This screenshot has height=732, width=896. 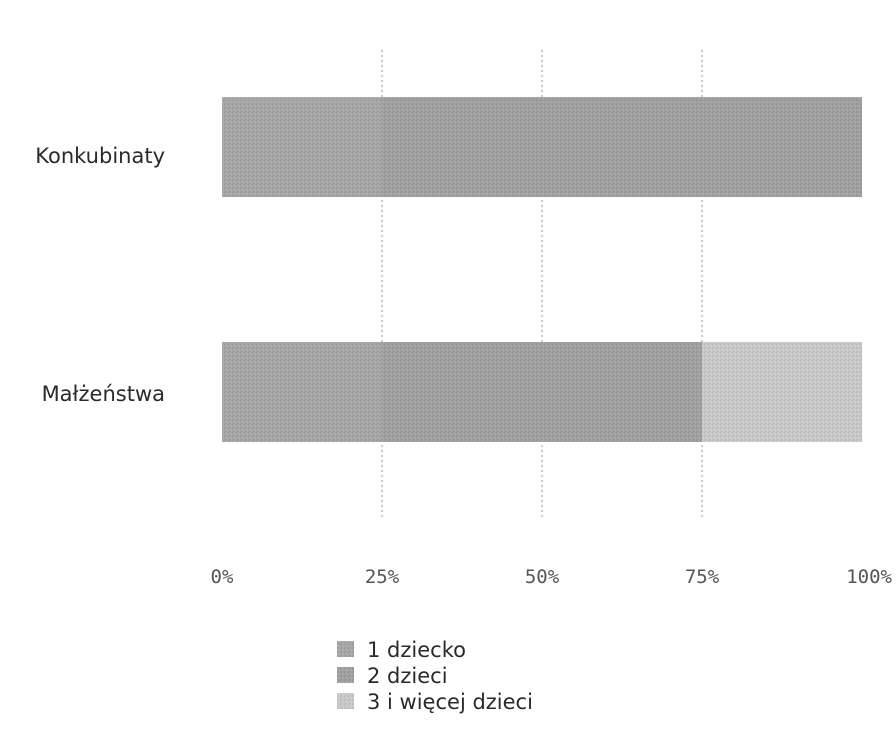 I want to click on legend-label: 3 i więcej dzieci, so click(x=450, y=702).